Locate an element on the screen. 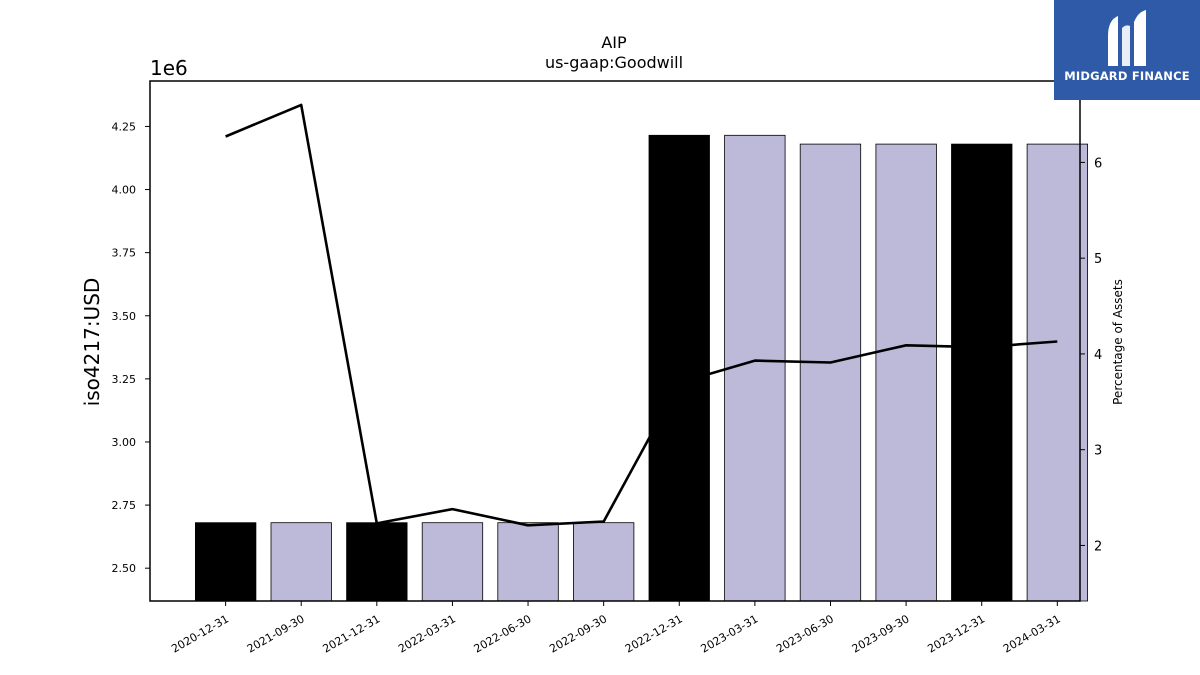 The height and width of the screenshot is (675, 1200). x-tick-label-2023-06-30: 2023-06-30 is located at coordinates (805, 633).